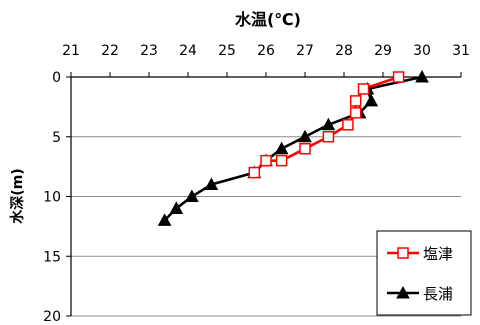  I want to click on y-tick-label: 0, so click(56, 78).